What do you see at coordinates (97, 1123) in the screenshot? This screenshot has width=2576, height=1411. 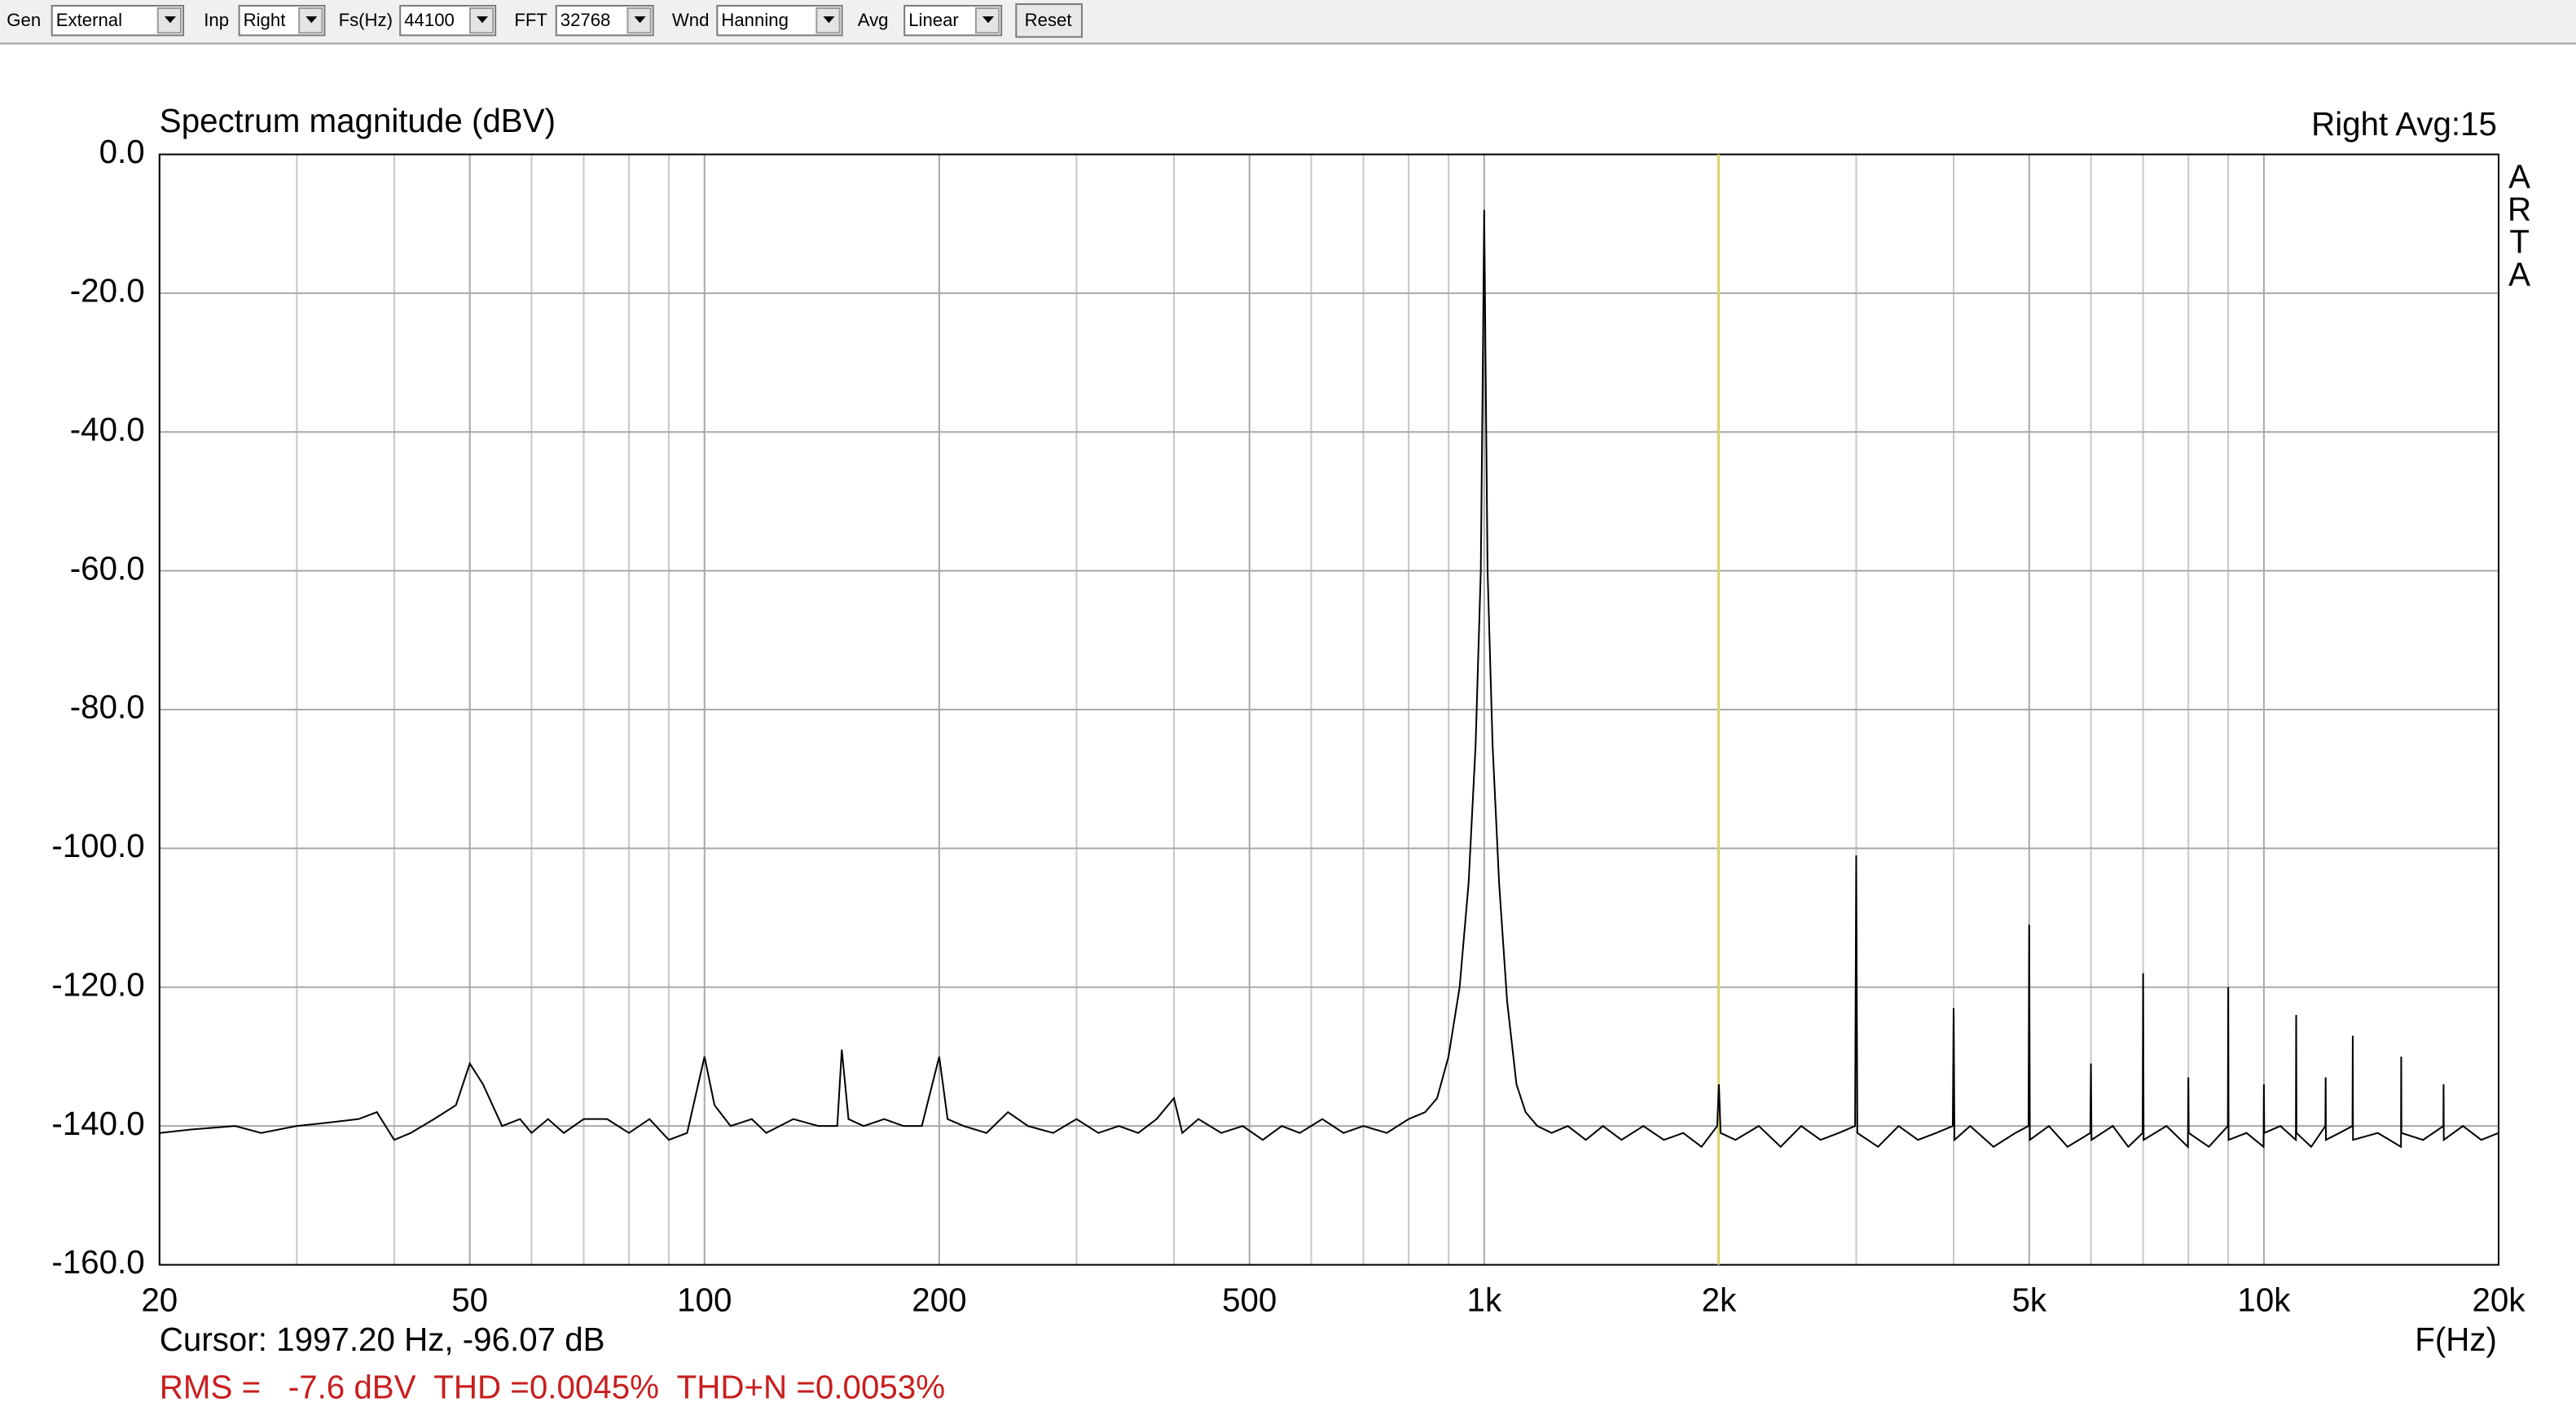 I see `y-tick-label: -140.0` at bounding box center [97, 1123].